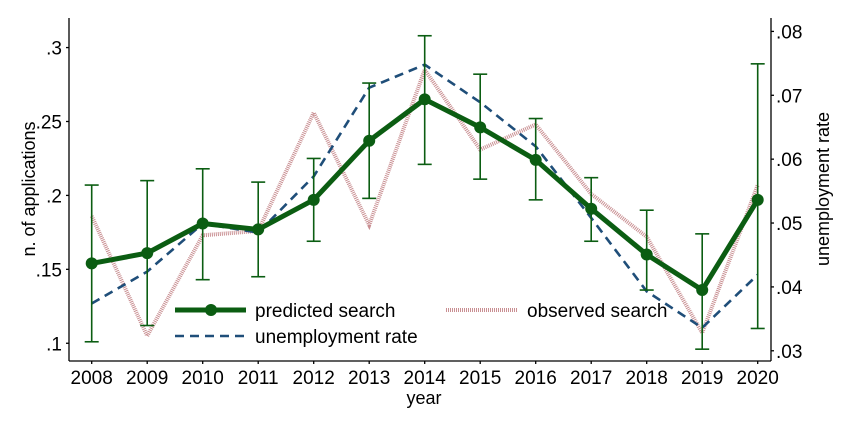  Describe the element at coordinates (702, 378) in the screenshot. I see `x-tick-label: 2019` at that location.